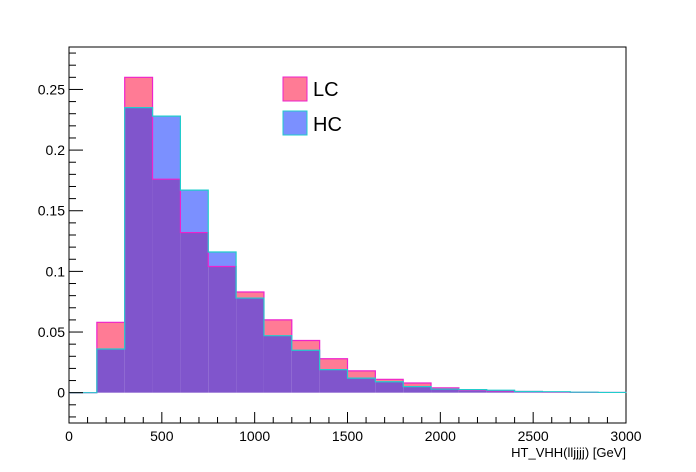  Describe the element at coordinates (295, 123) in the screenshot. I see `legend-swatch-hc` at that location.